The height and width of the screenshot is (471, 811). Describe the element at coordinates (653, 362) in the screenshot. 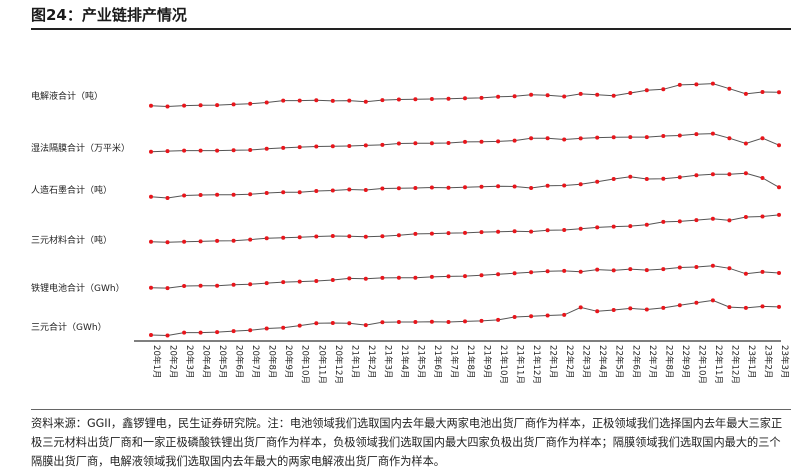

I see `x-tick-label: 22年7月` at that location.